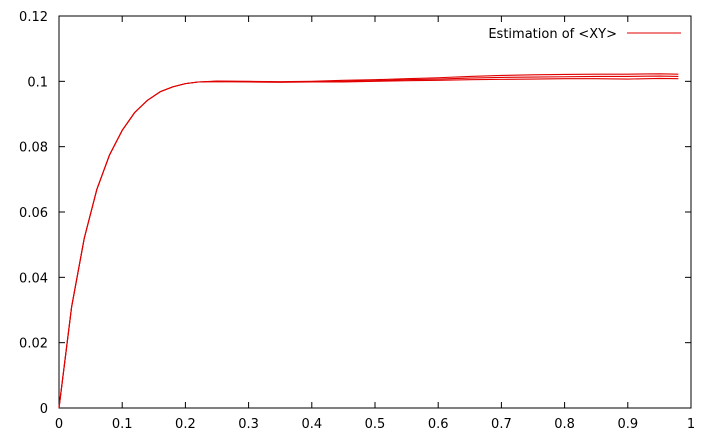 The image size is (706, 435). Describe the element at coordinates (564, 424) in the screenshot. I see `x-tick-label: 0.8` at that location.